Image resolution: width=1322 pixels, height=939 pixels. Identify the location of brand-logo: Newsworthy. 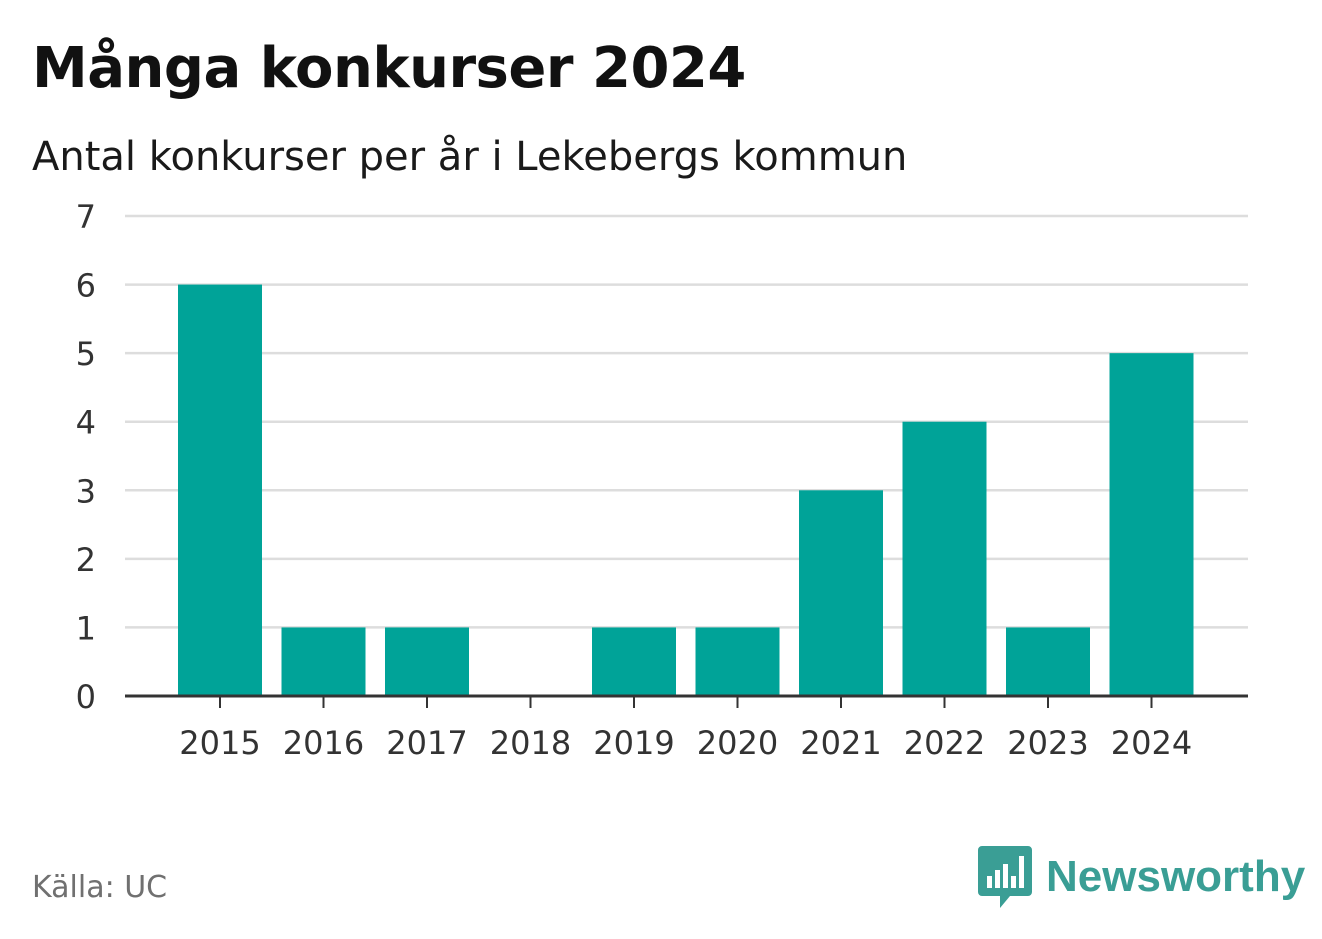
(1141, 877).